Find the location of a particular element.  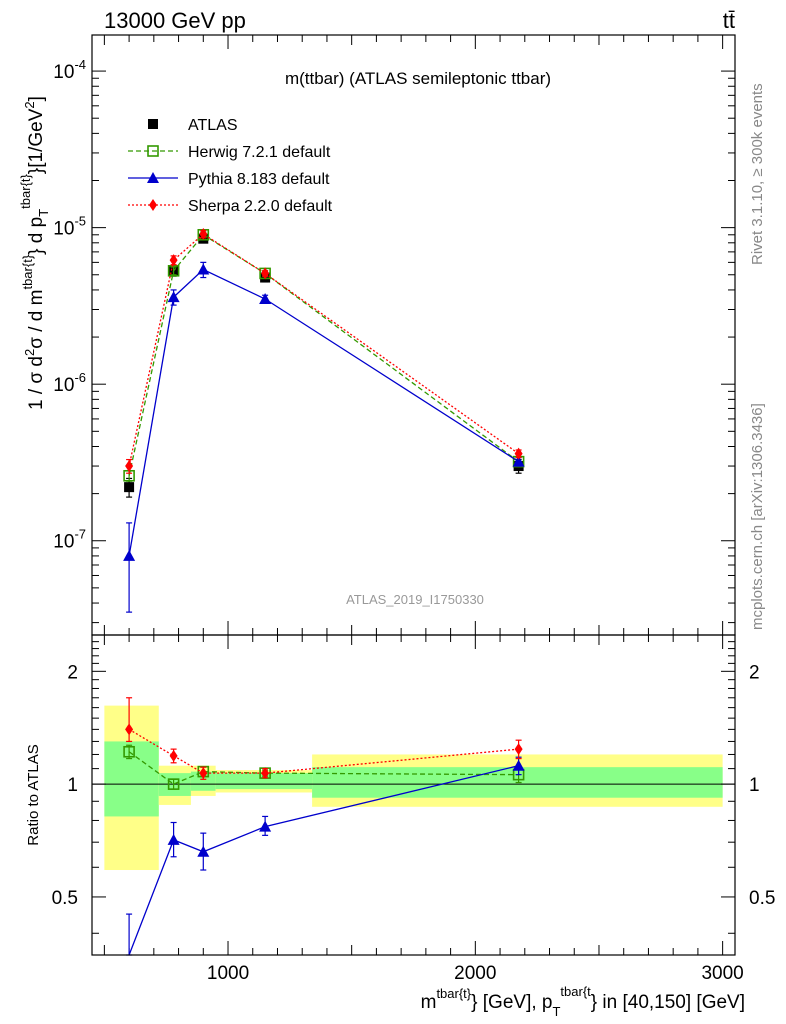

pythia-line is located at coordinates (323, 412).